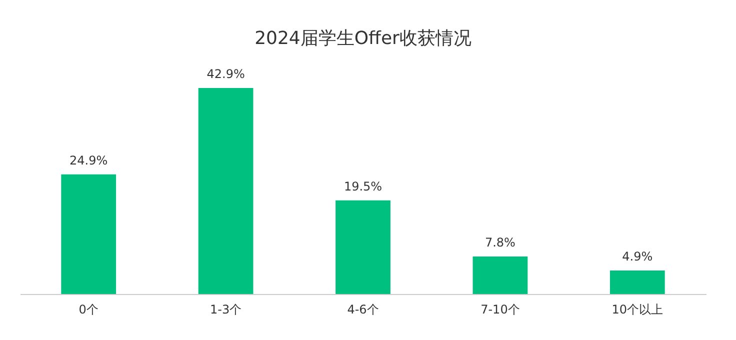 This screenshot has height=340, width=736. I want to click on x-tick-label: 10个以上, so click(638, 309).